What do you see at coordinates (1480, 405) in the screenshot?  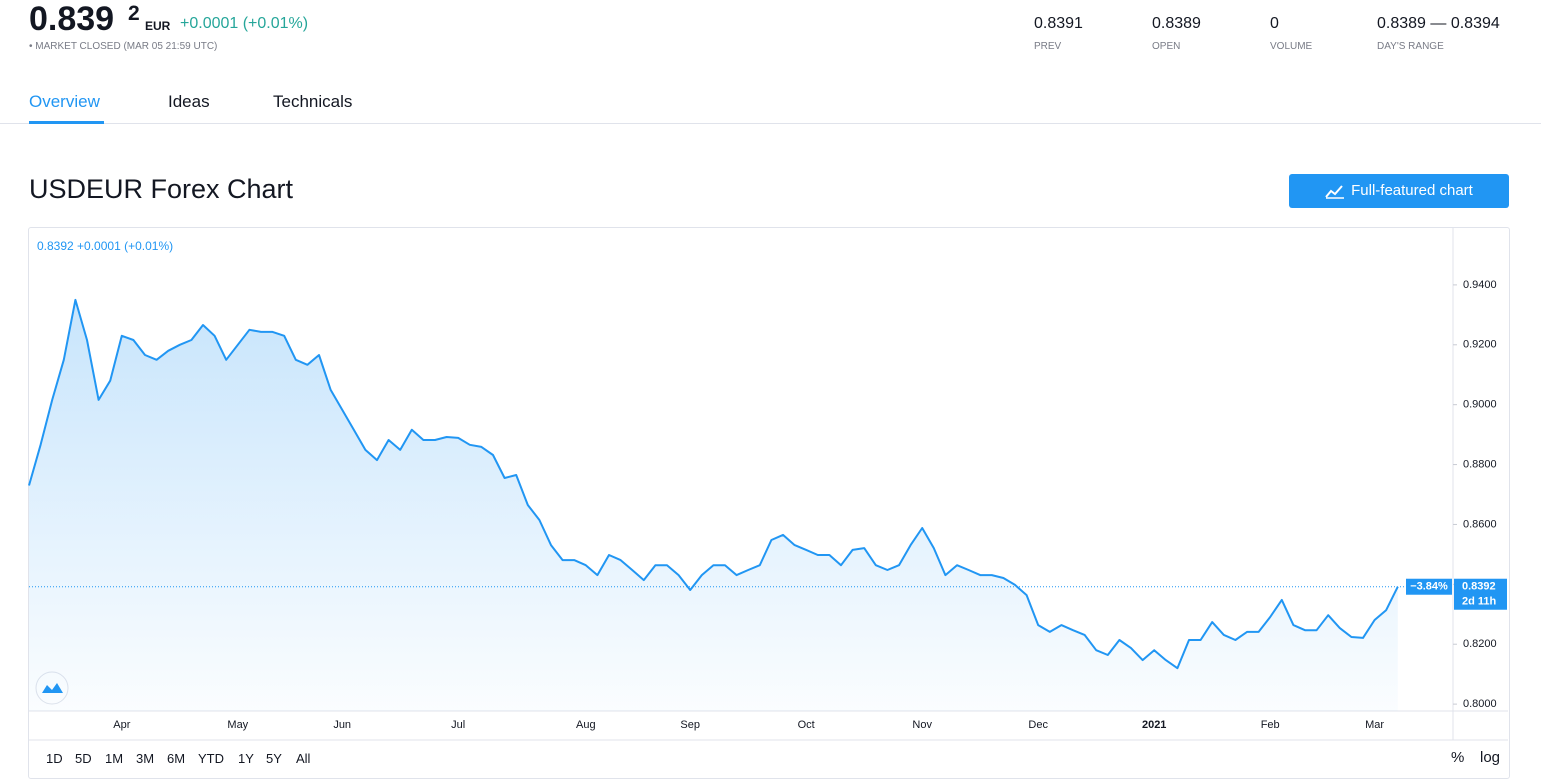 I see `y-tick-label: 0.9000` at bounding box center [1480, 405].